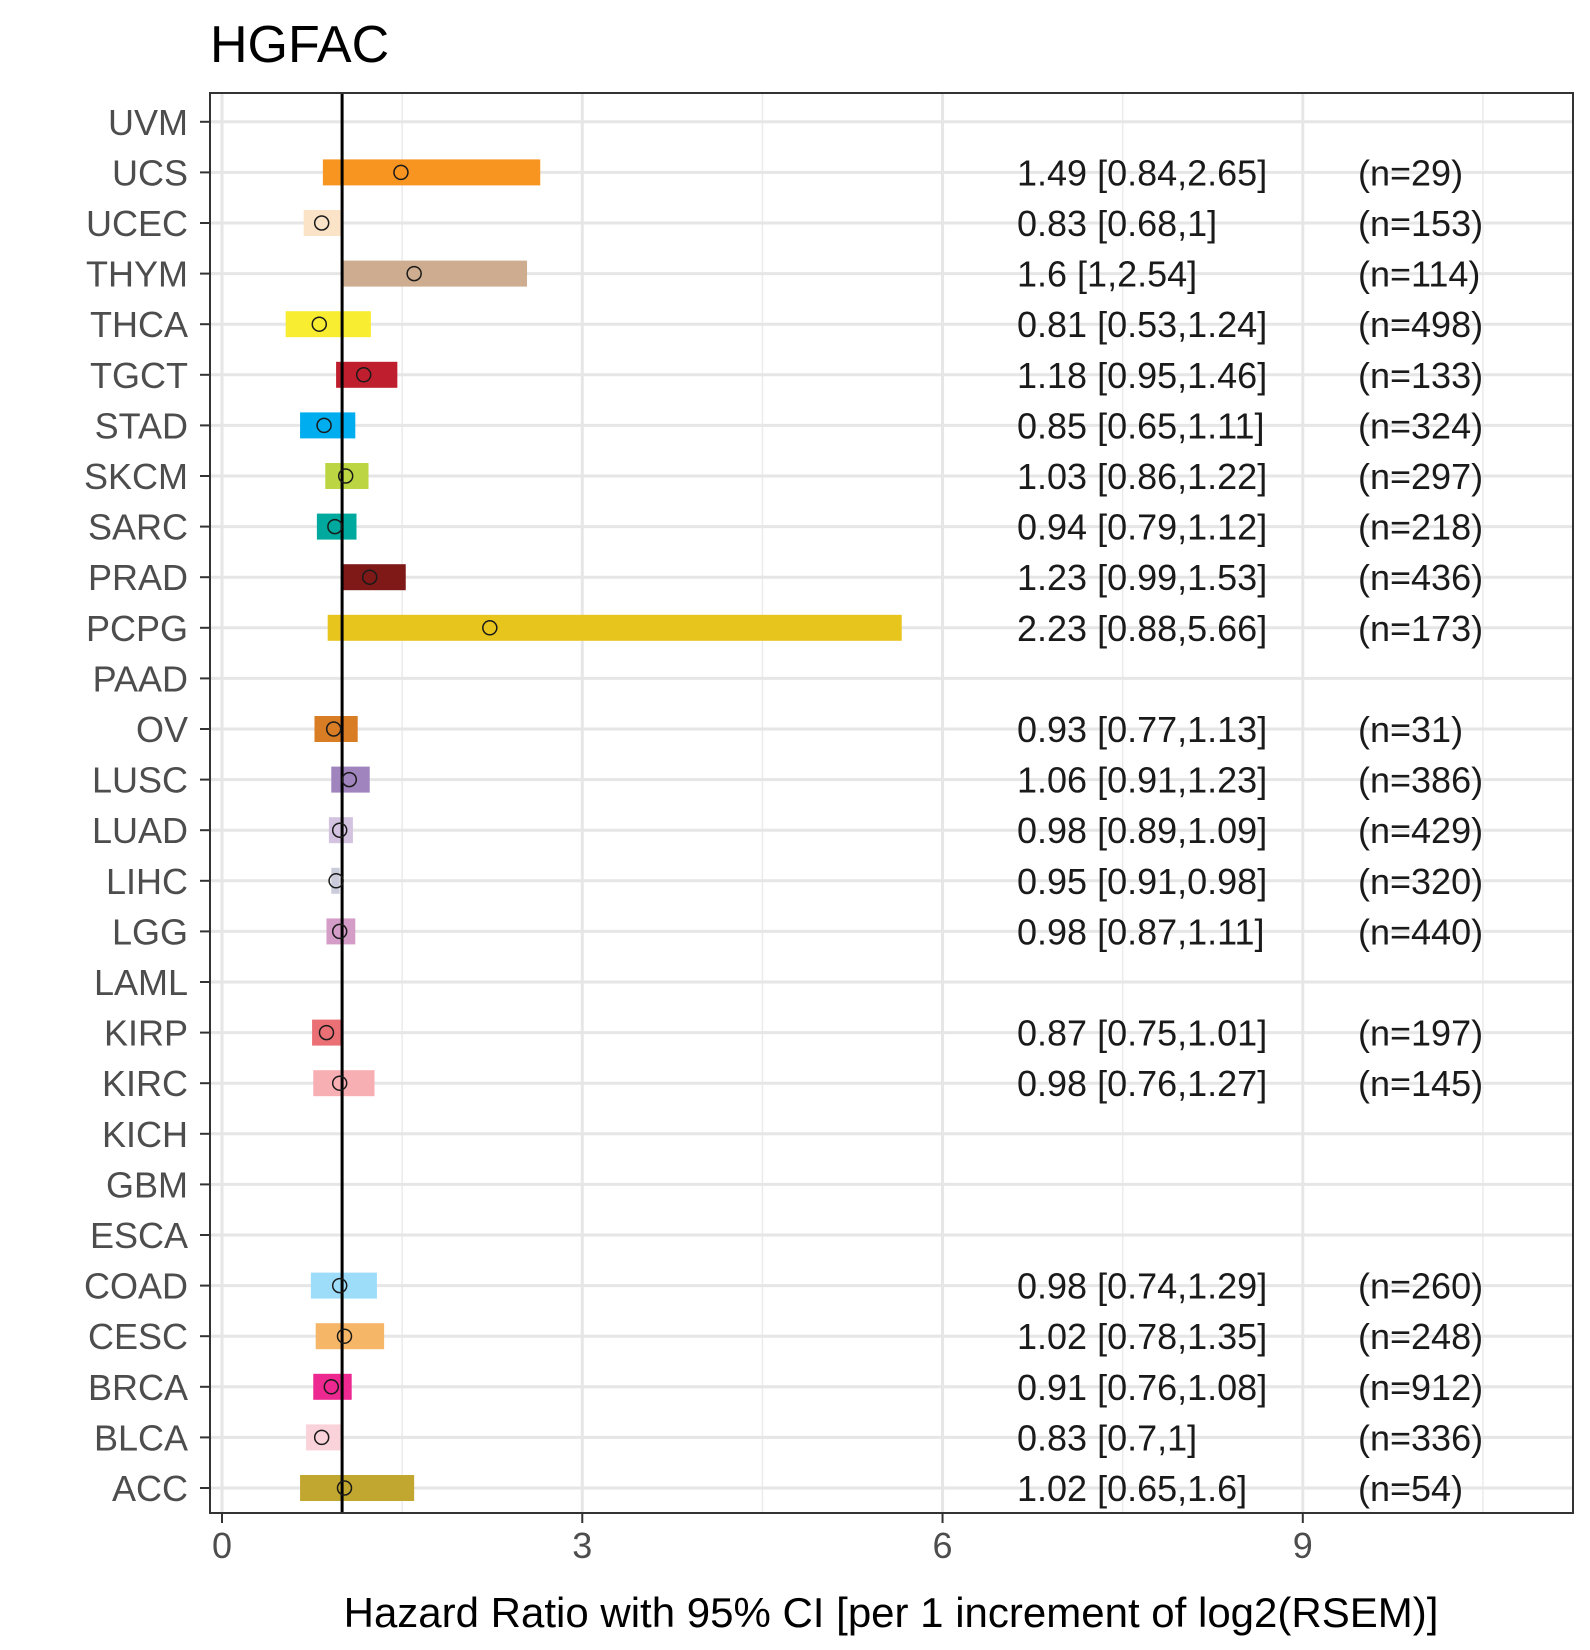 The height and width of the screenshot is (1650, 1590). Describe the element at coordinates (324, 425) in the screenshot. I see `point-estimate-stad` at that location.